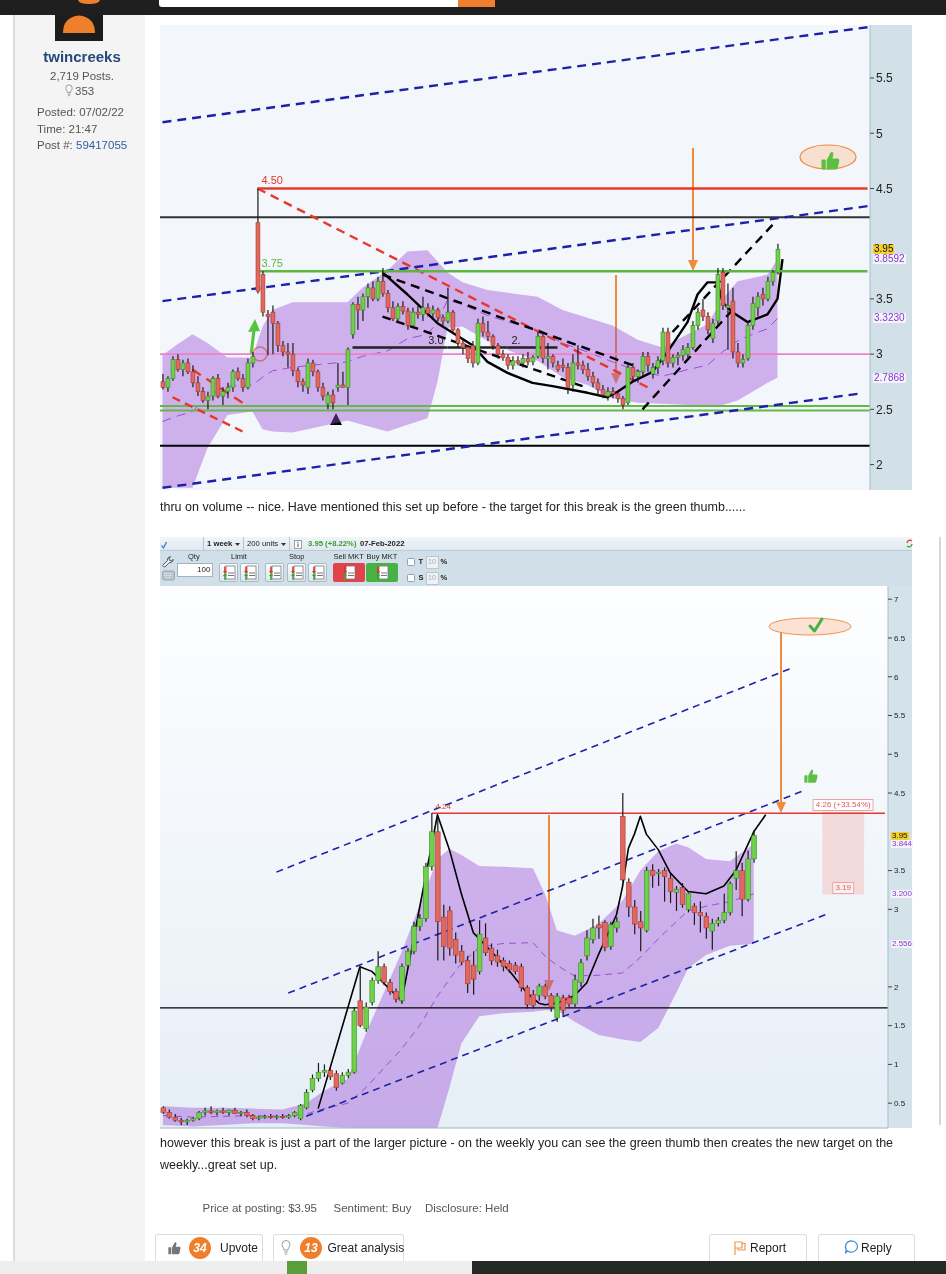 The image size is (946, 1274). What do you see at coordinates (82, 76) in the screenshot?
I see `text: 2,719 Posts.` at bounding box center [82, 76].